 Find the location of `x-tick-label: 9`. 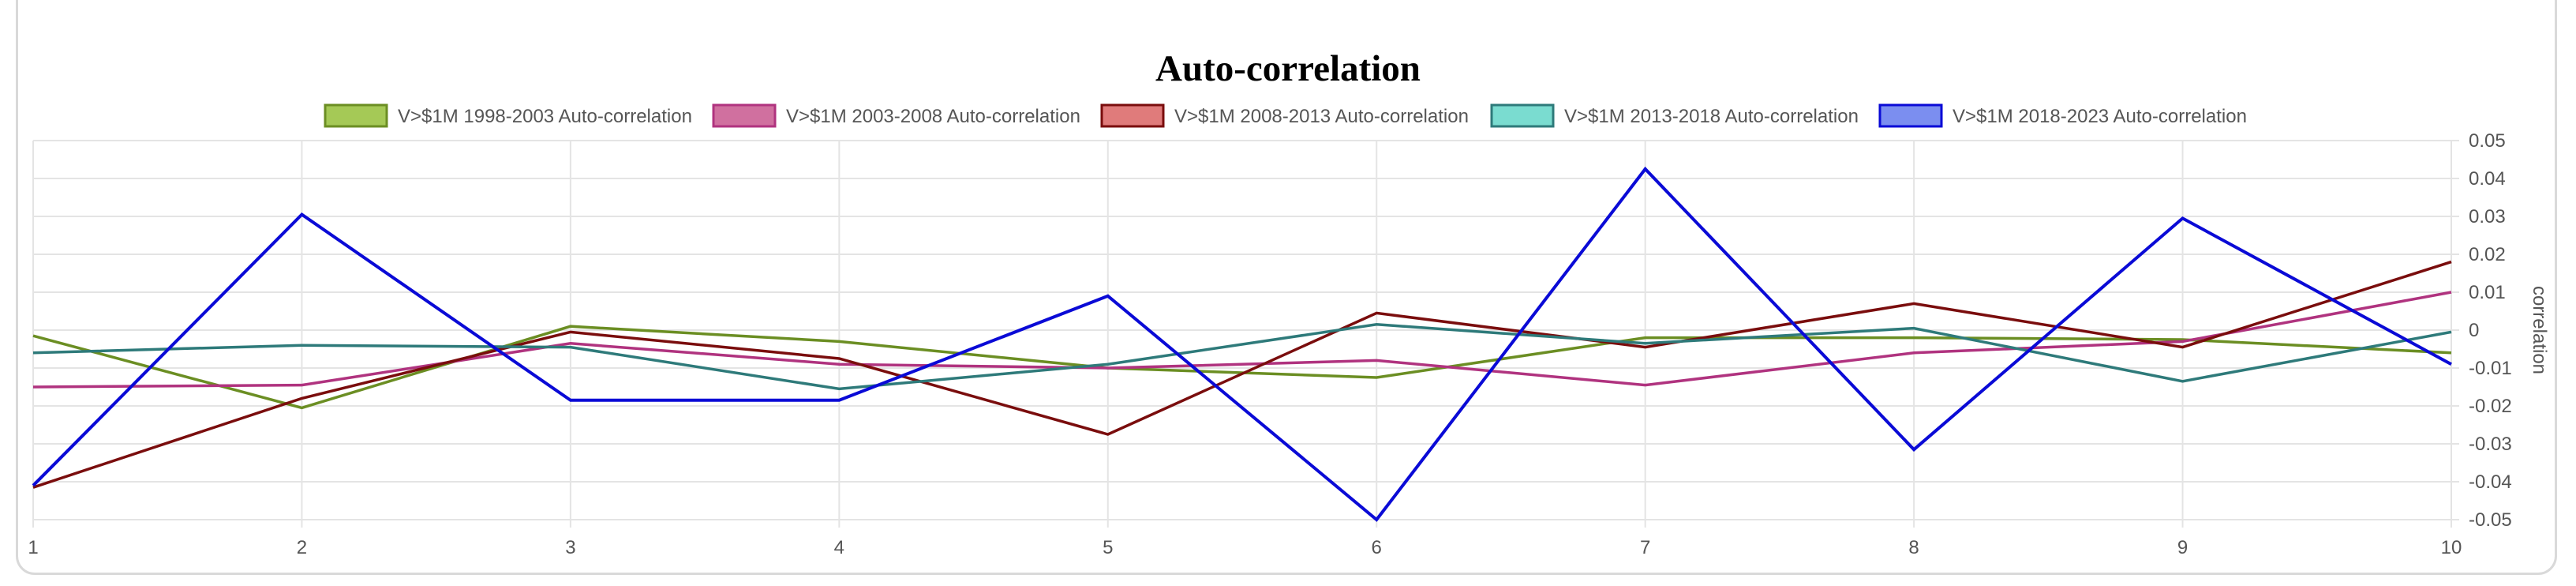

x-tick-label: 9 is located at coordinates (2182, 547).